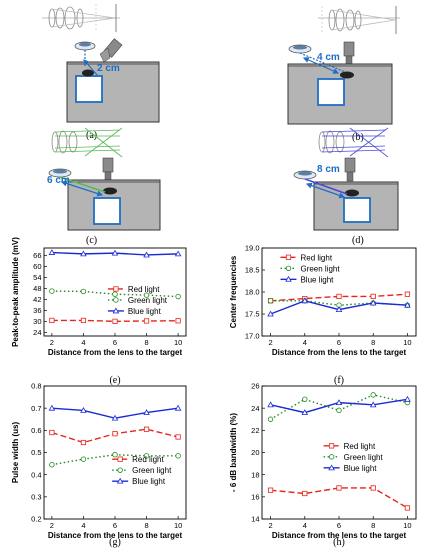 This screenshot has width=431, height=550. What do you see at coordinates (37, 332) in the screenshot?
I see `y-tick-label: 24` at bounding box center [37, 332].